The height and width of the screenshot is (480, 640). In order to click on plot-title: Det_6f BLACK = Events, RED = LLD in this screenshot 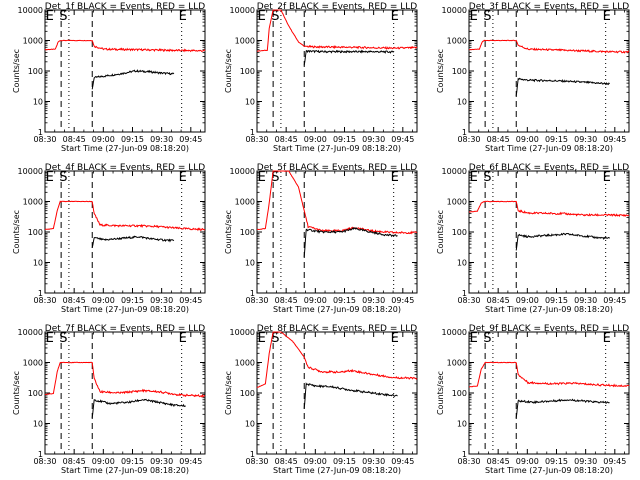, I will do `click(549, 168)`.